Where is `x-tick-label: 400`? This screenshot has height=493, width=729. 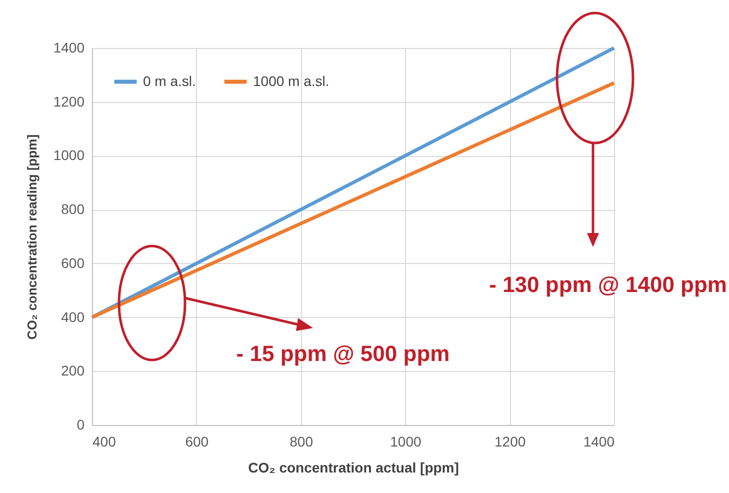 x-tick-label: 400 is located at coordinates (104, 442).